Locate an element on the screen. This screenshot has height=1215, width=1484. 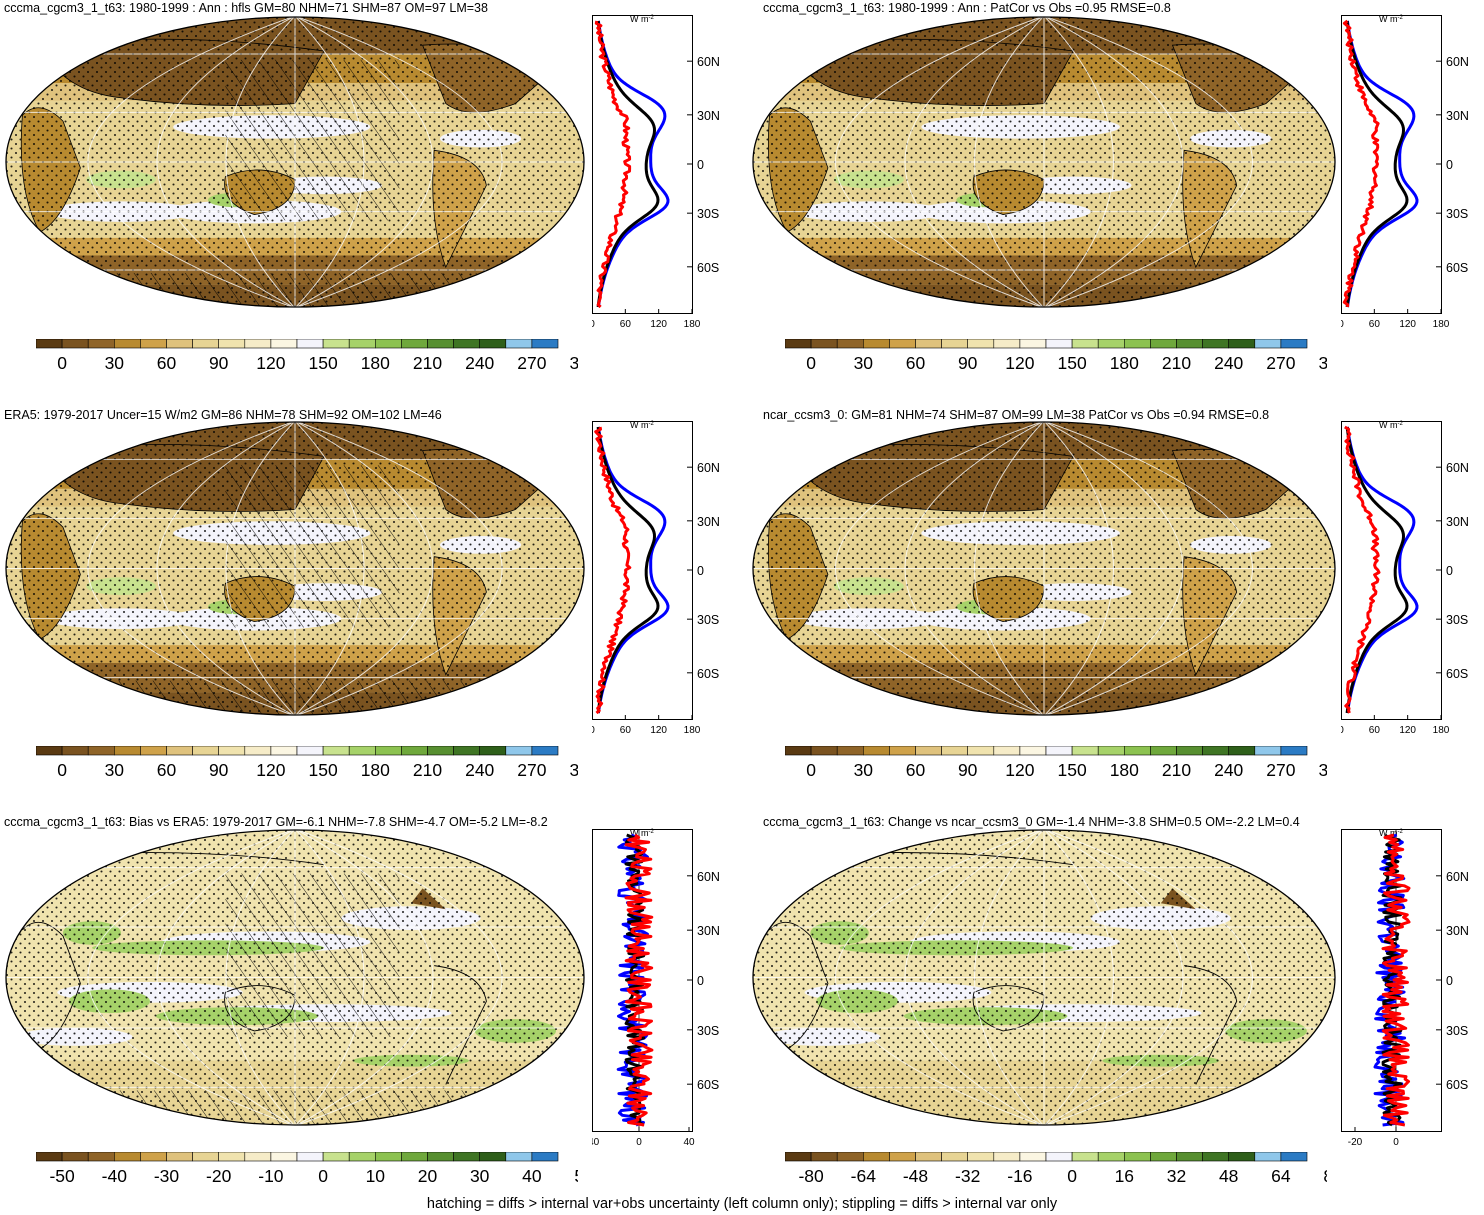
profile-x-tick-label: 60 is located at coordinates (1375, 324).